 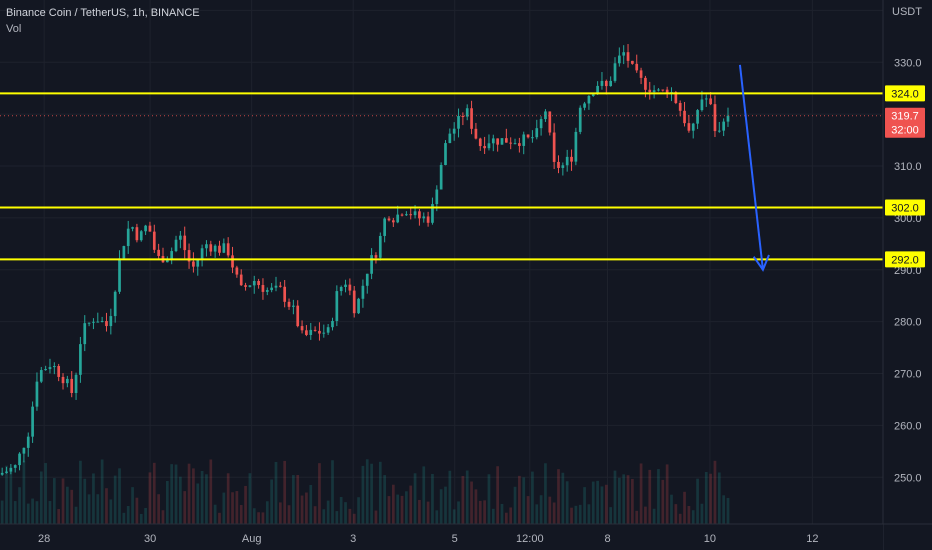 What do you see at coordinates (150, 539) in the screenshot?
I see `x-tick-label: 30` at bounding box center [150, 539].